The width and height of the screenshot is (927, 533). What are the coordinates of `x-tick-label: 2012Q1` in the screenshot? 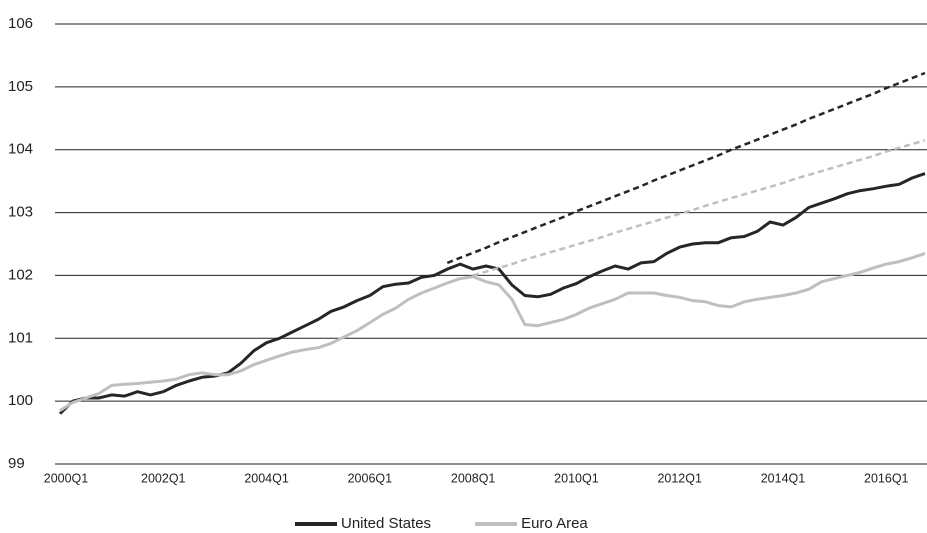 It's located at (679, 478).